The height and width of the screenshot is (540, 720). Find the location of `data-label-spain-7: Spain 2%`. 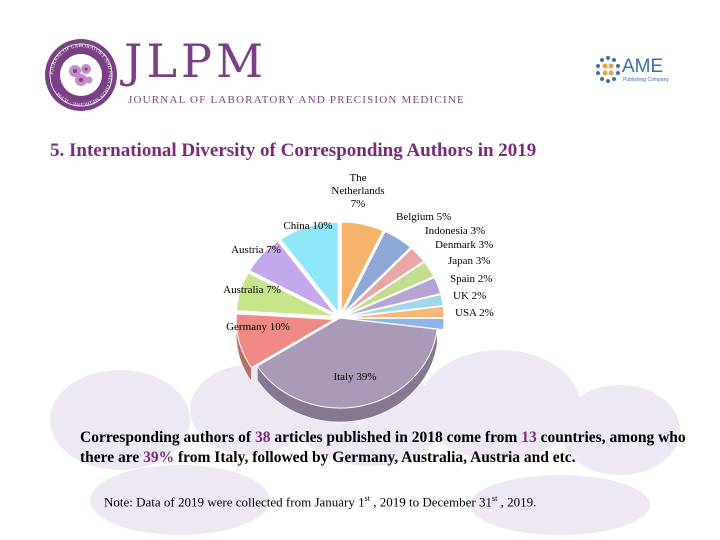

data-label-spain-7: Spain 2% is located at coordinates (471, 279).